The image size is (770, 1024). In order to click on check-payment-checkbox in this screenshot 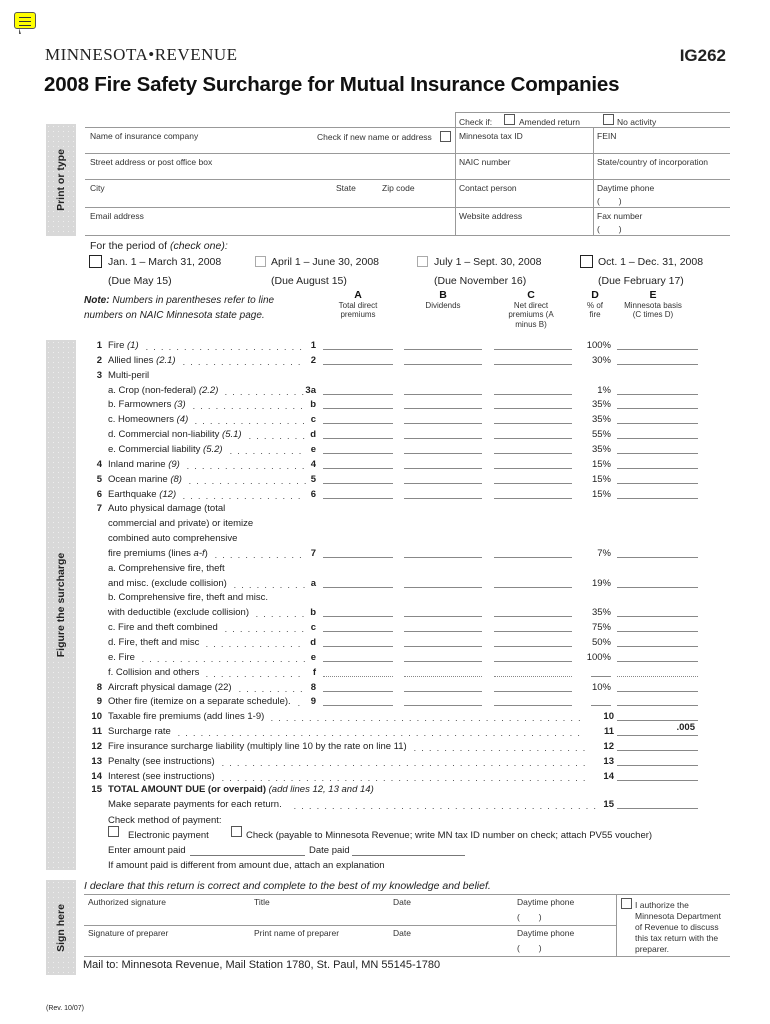, I will do `click(236, 831)`.